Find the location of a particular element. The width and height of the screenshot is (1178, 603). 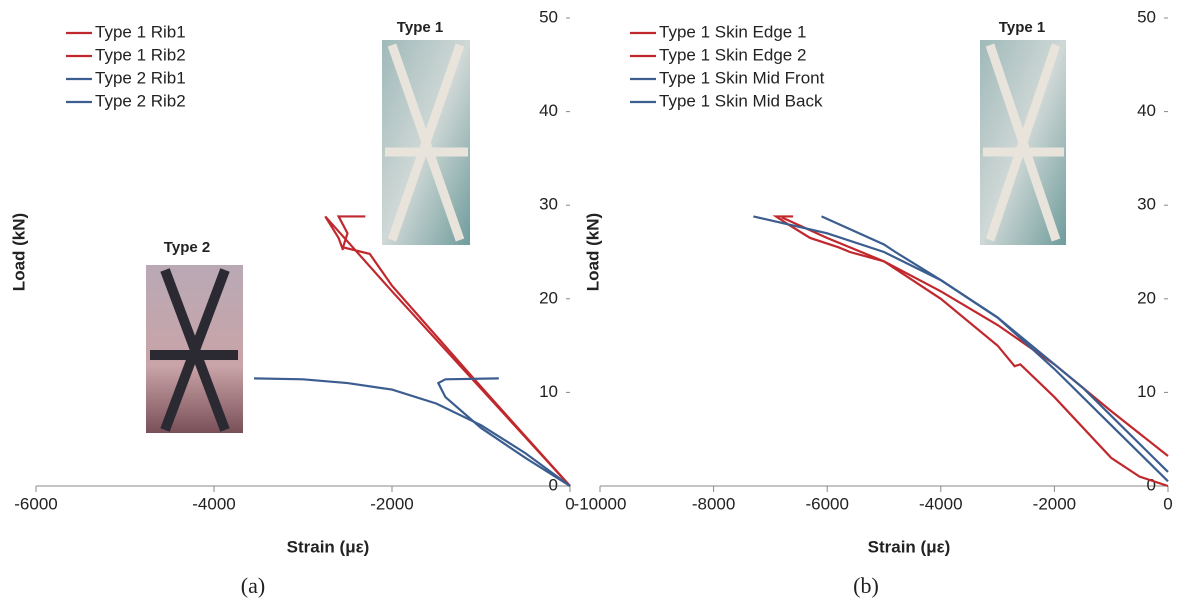

legend-label: Type 1 Skin Edge 1 is located at coordinates (732, 31).